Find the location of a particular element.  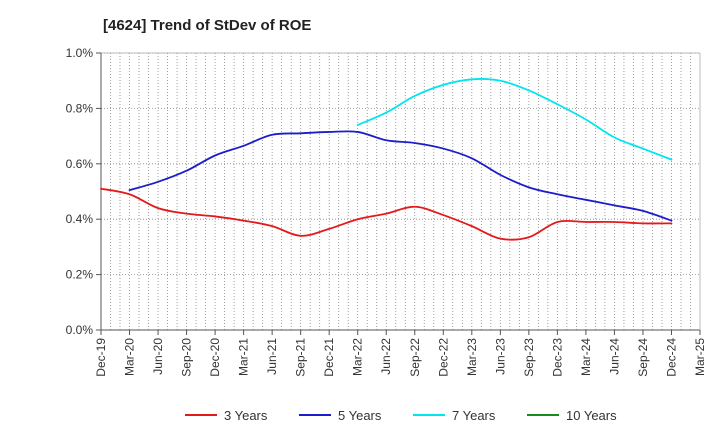

chart-title: [4624] Trend of StDev of ROE is located at coordinates (207, 25).